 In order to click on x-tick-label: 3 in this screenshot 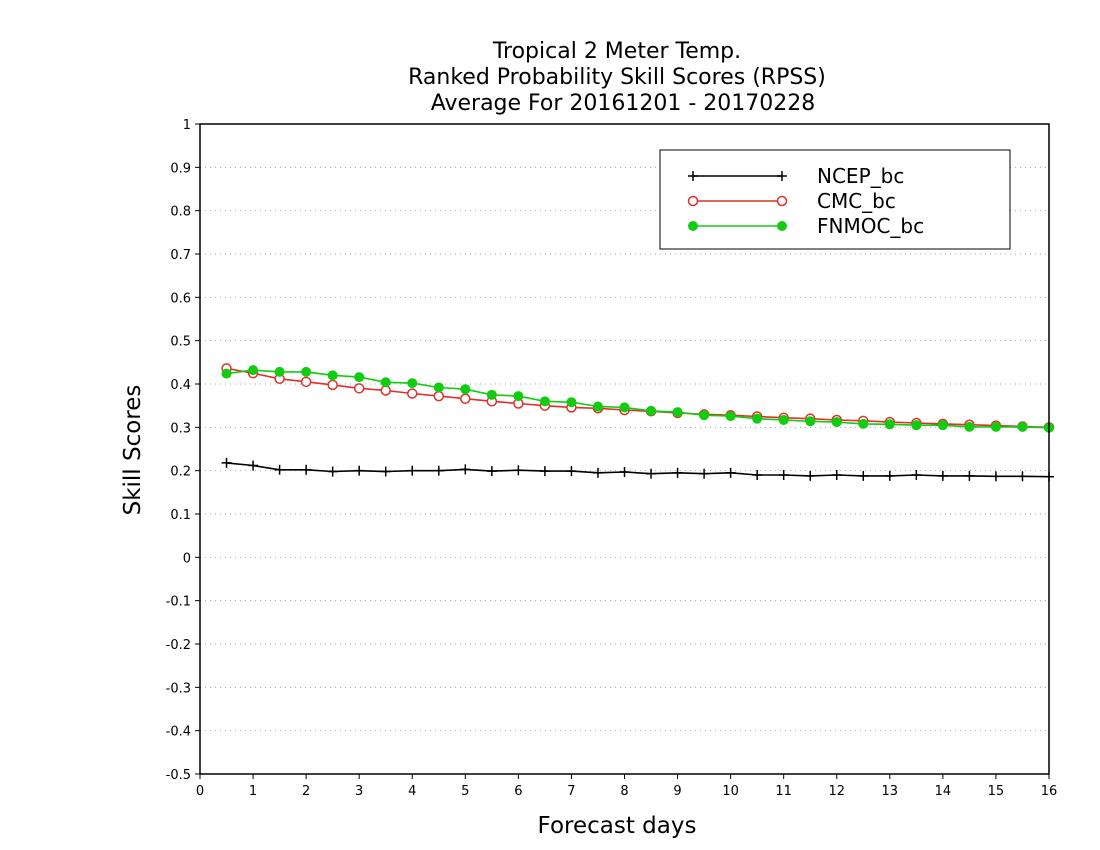, I will do `click(359, 791)`.